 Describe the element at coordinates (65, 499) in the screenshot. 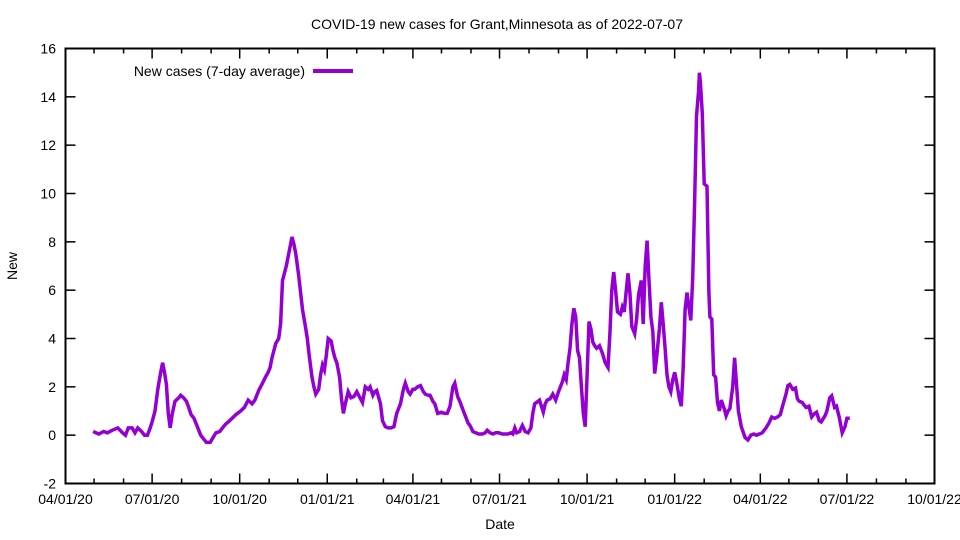

I see `x-tick-label: 04/01/20` at that location.